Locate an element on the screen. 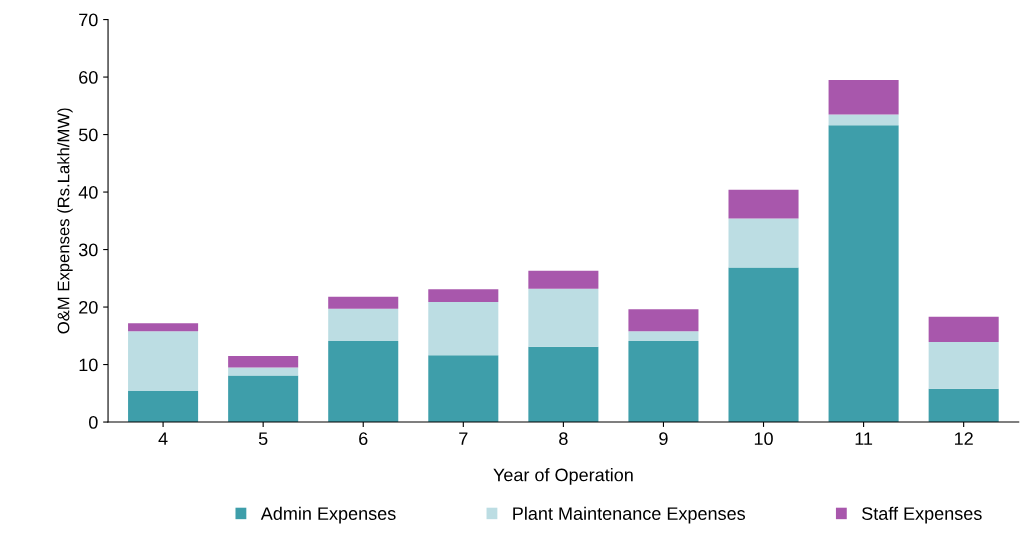 The width and height of the screenshot is (1029, 559). y-tick-label: 40 is located at coordinates (88, 192).